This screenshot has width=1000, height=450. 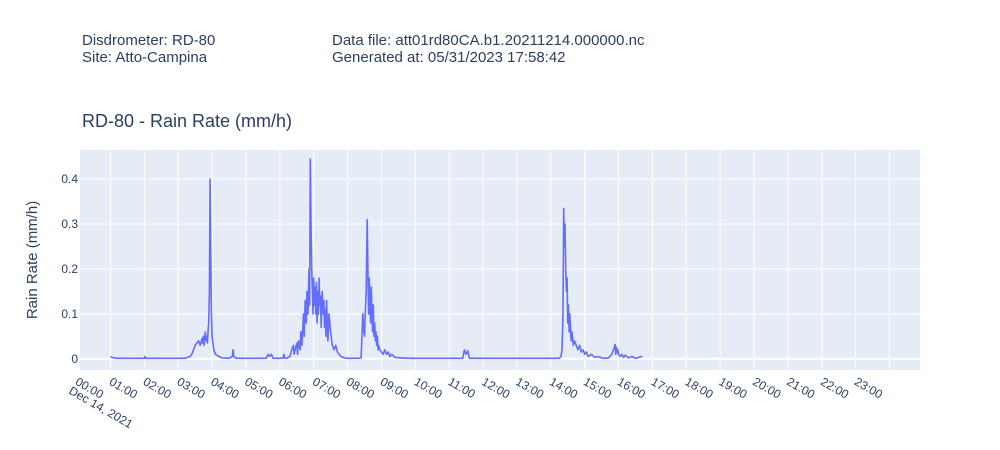 What do you see at coordinates (462, 387) in the screenshot?
I see `x-tick-label: 11:00` at bounding box center [462, 387].